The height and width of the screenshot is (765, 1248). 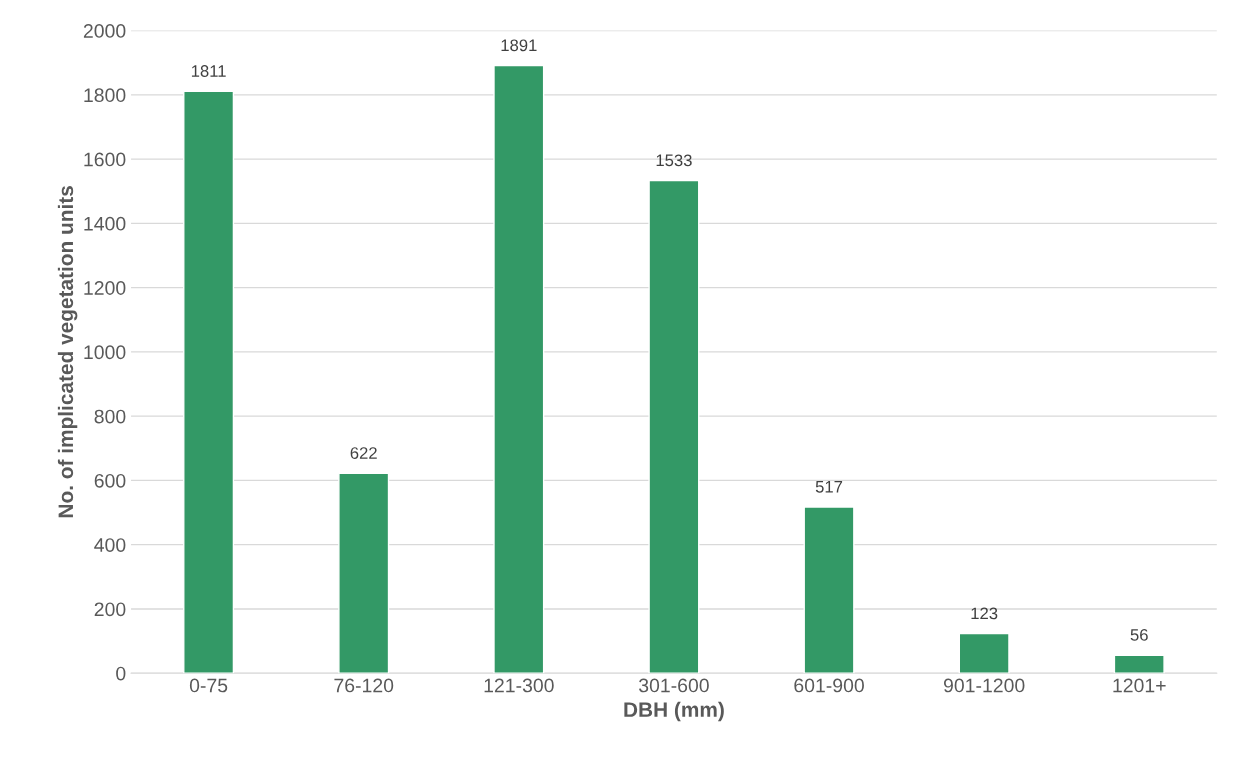 What do you see at coordinates (208, 71) in the screenshot?
I see `data-label: 1811` at bounding box center [208, 71].